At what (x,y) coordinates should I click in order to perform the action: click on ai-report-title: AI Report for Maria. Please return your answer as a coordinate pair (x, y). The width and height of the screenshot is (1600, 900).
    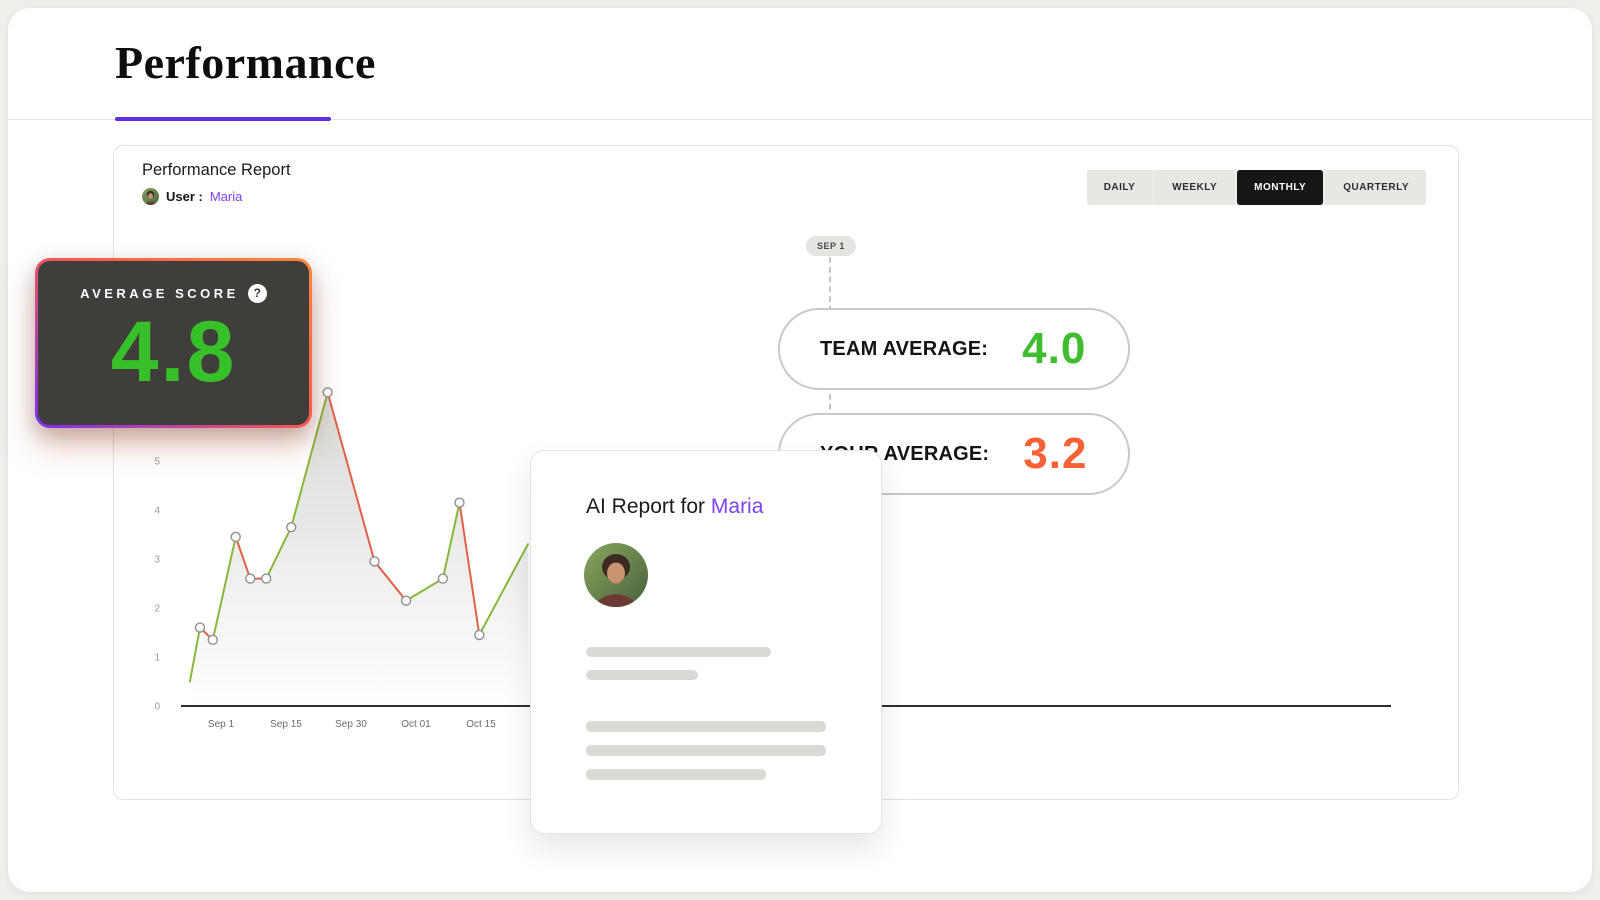
    Looking at the image, I should click on (674, 507).